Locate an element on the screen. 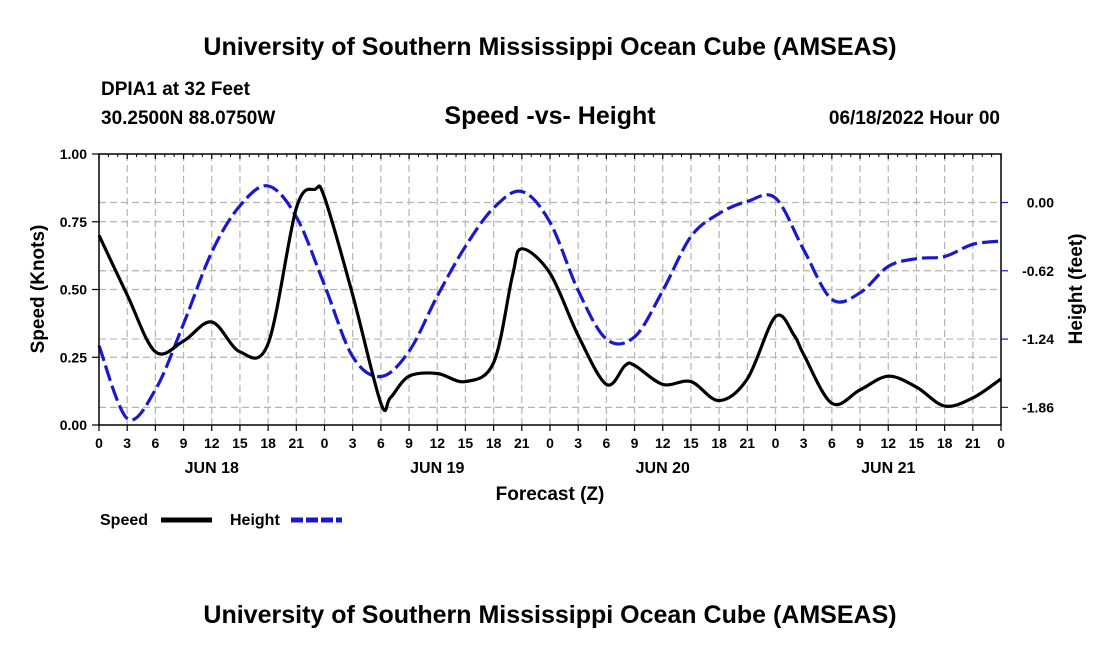 Image resolution: width=1100 pixels, height=650 pixels. legend: Speed Height is located at coordinates (221, 520).